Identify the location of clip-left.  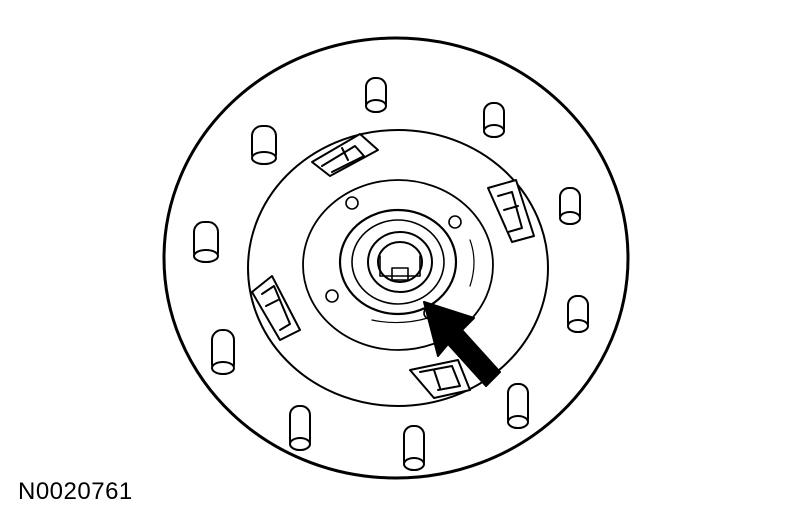
(276, 308).